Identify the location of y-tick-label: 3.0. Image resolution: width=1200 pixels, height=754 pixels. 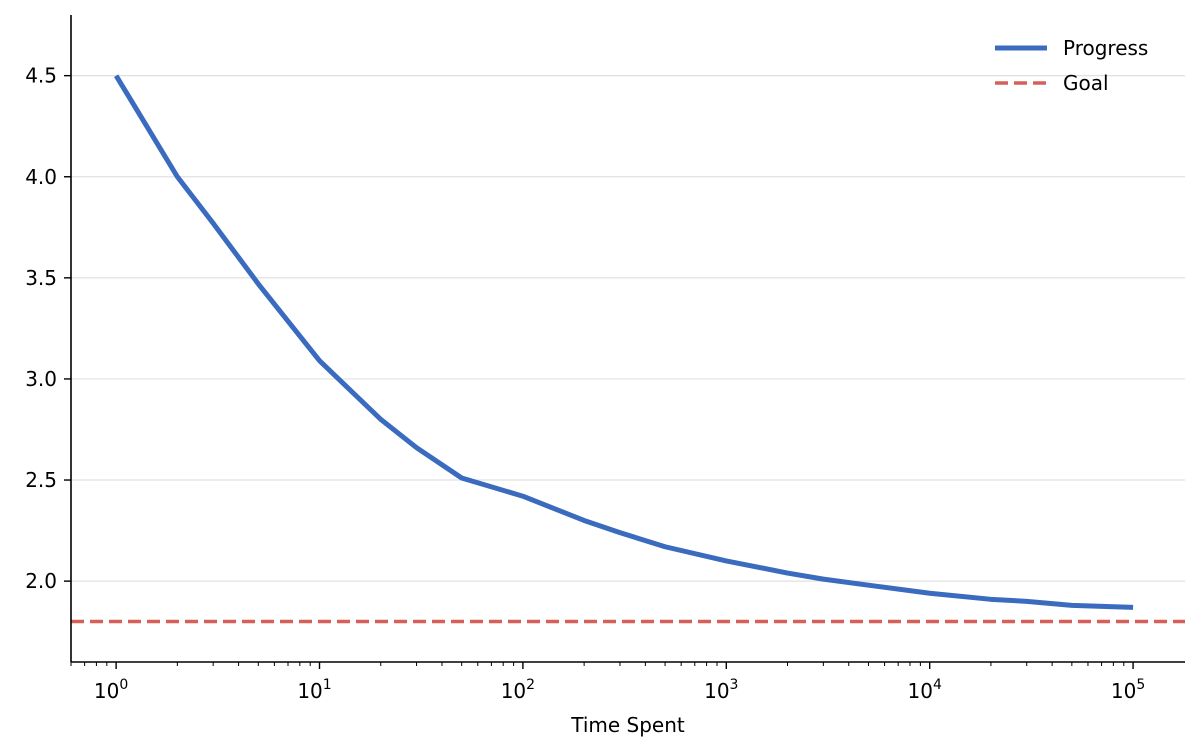
(41, 379).